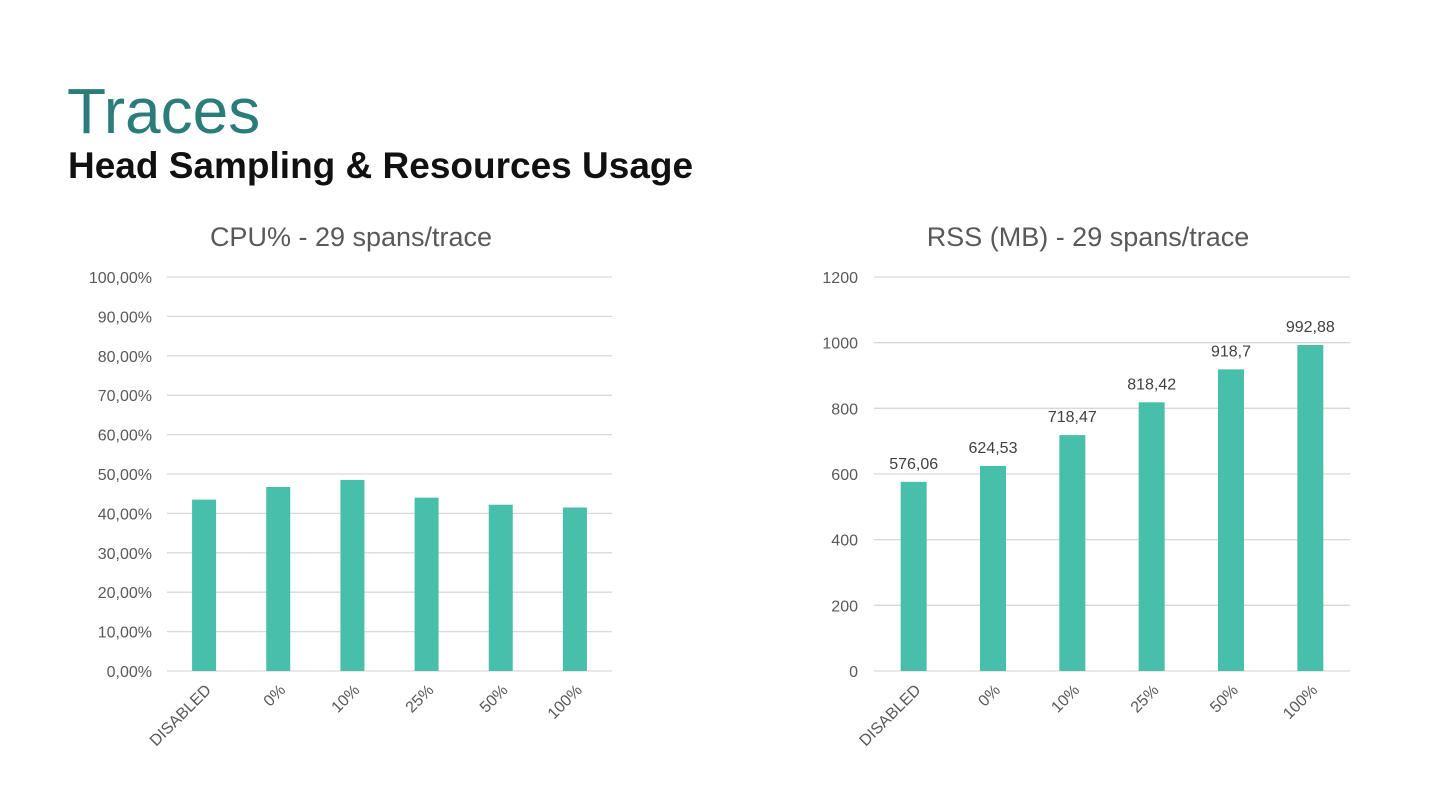 The height and width of the screenshot is (810, 1440). What do you see at coordinates (129, 672) in the screenshot?
I see `cpu-y-tick-label: 0,00%` at bounding box center [129, 672].